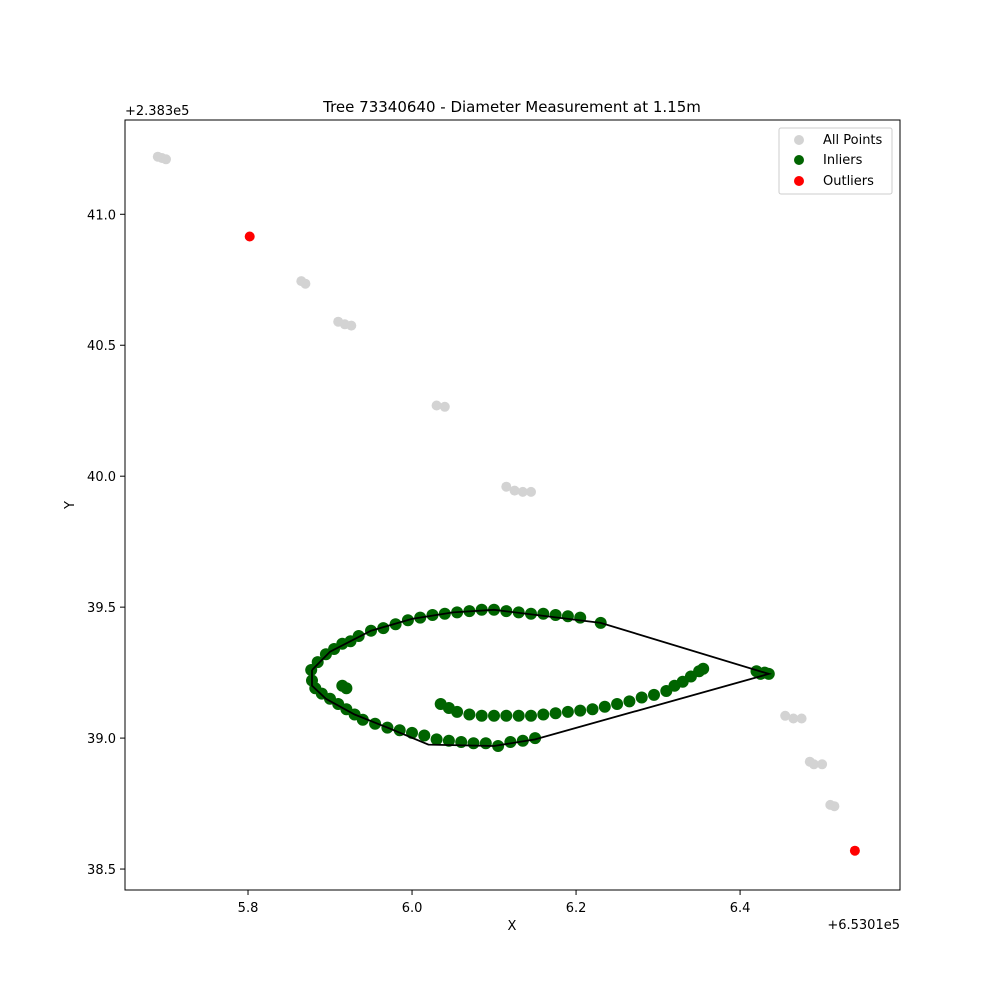  I want to click on y-tick-label: 41.0, so click(101, 215).